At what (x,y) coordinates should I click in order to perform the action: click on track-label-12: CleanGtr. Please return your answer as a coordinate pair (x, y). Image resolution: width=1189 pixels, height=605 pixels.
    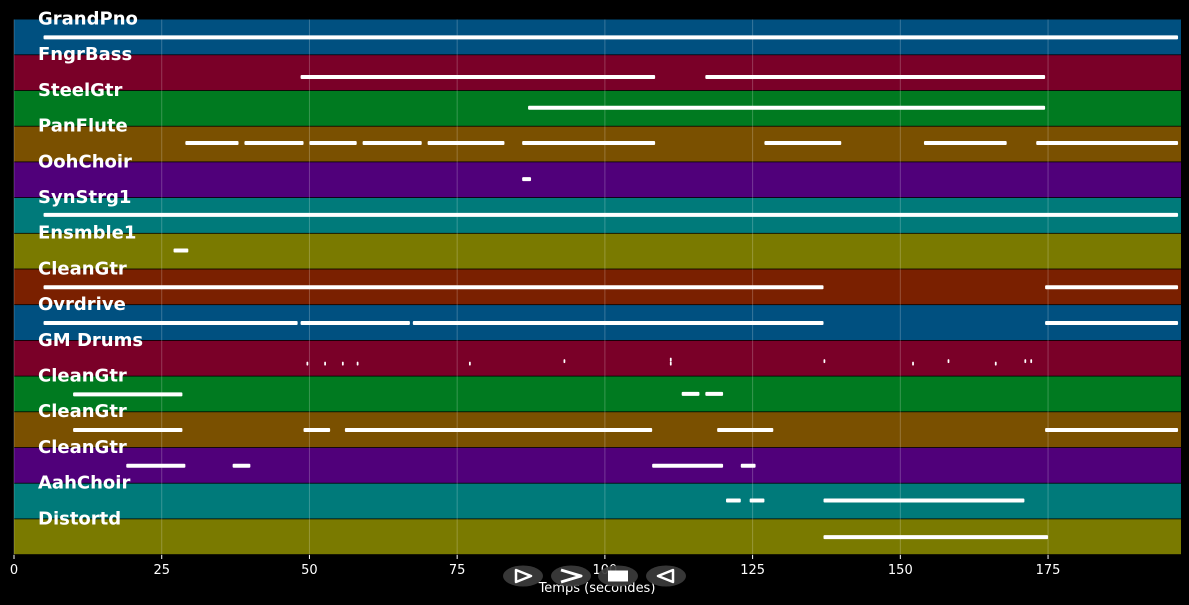
    Looking at the image, I should click on (82, 447).